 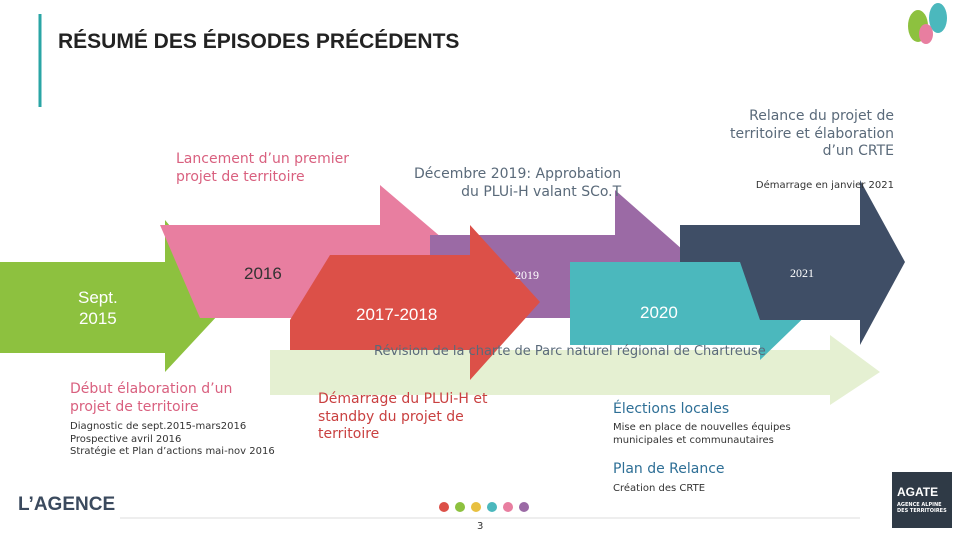 What do you see at coordinates (858, 151) in the screenshot?
I see `line: d’un CRTE` at bounding box center [858, 151].